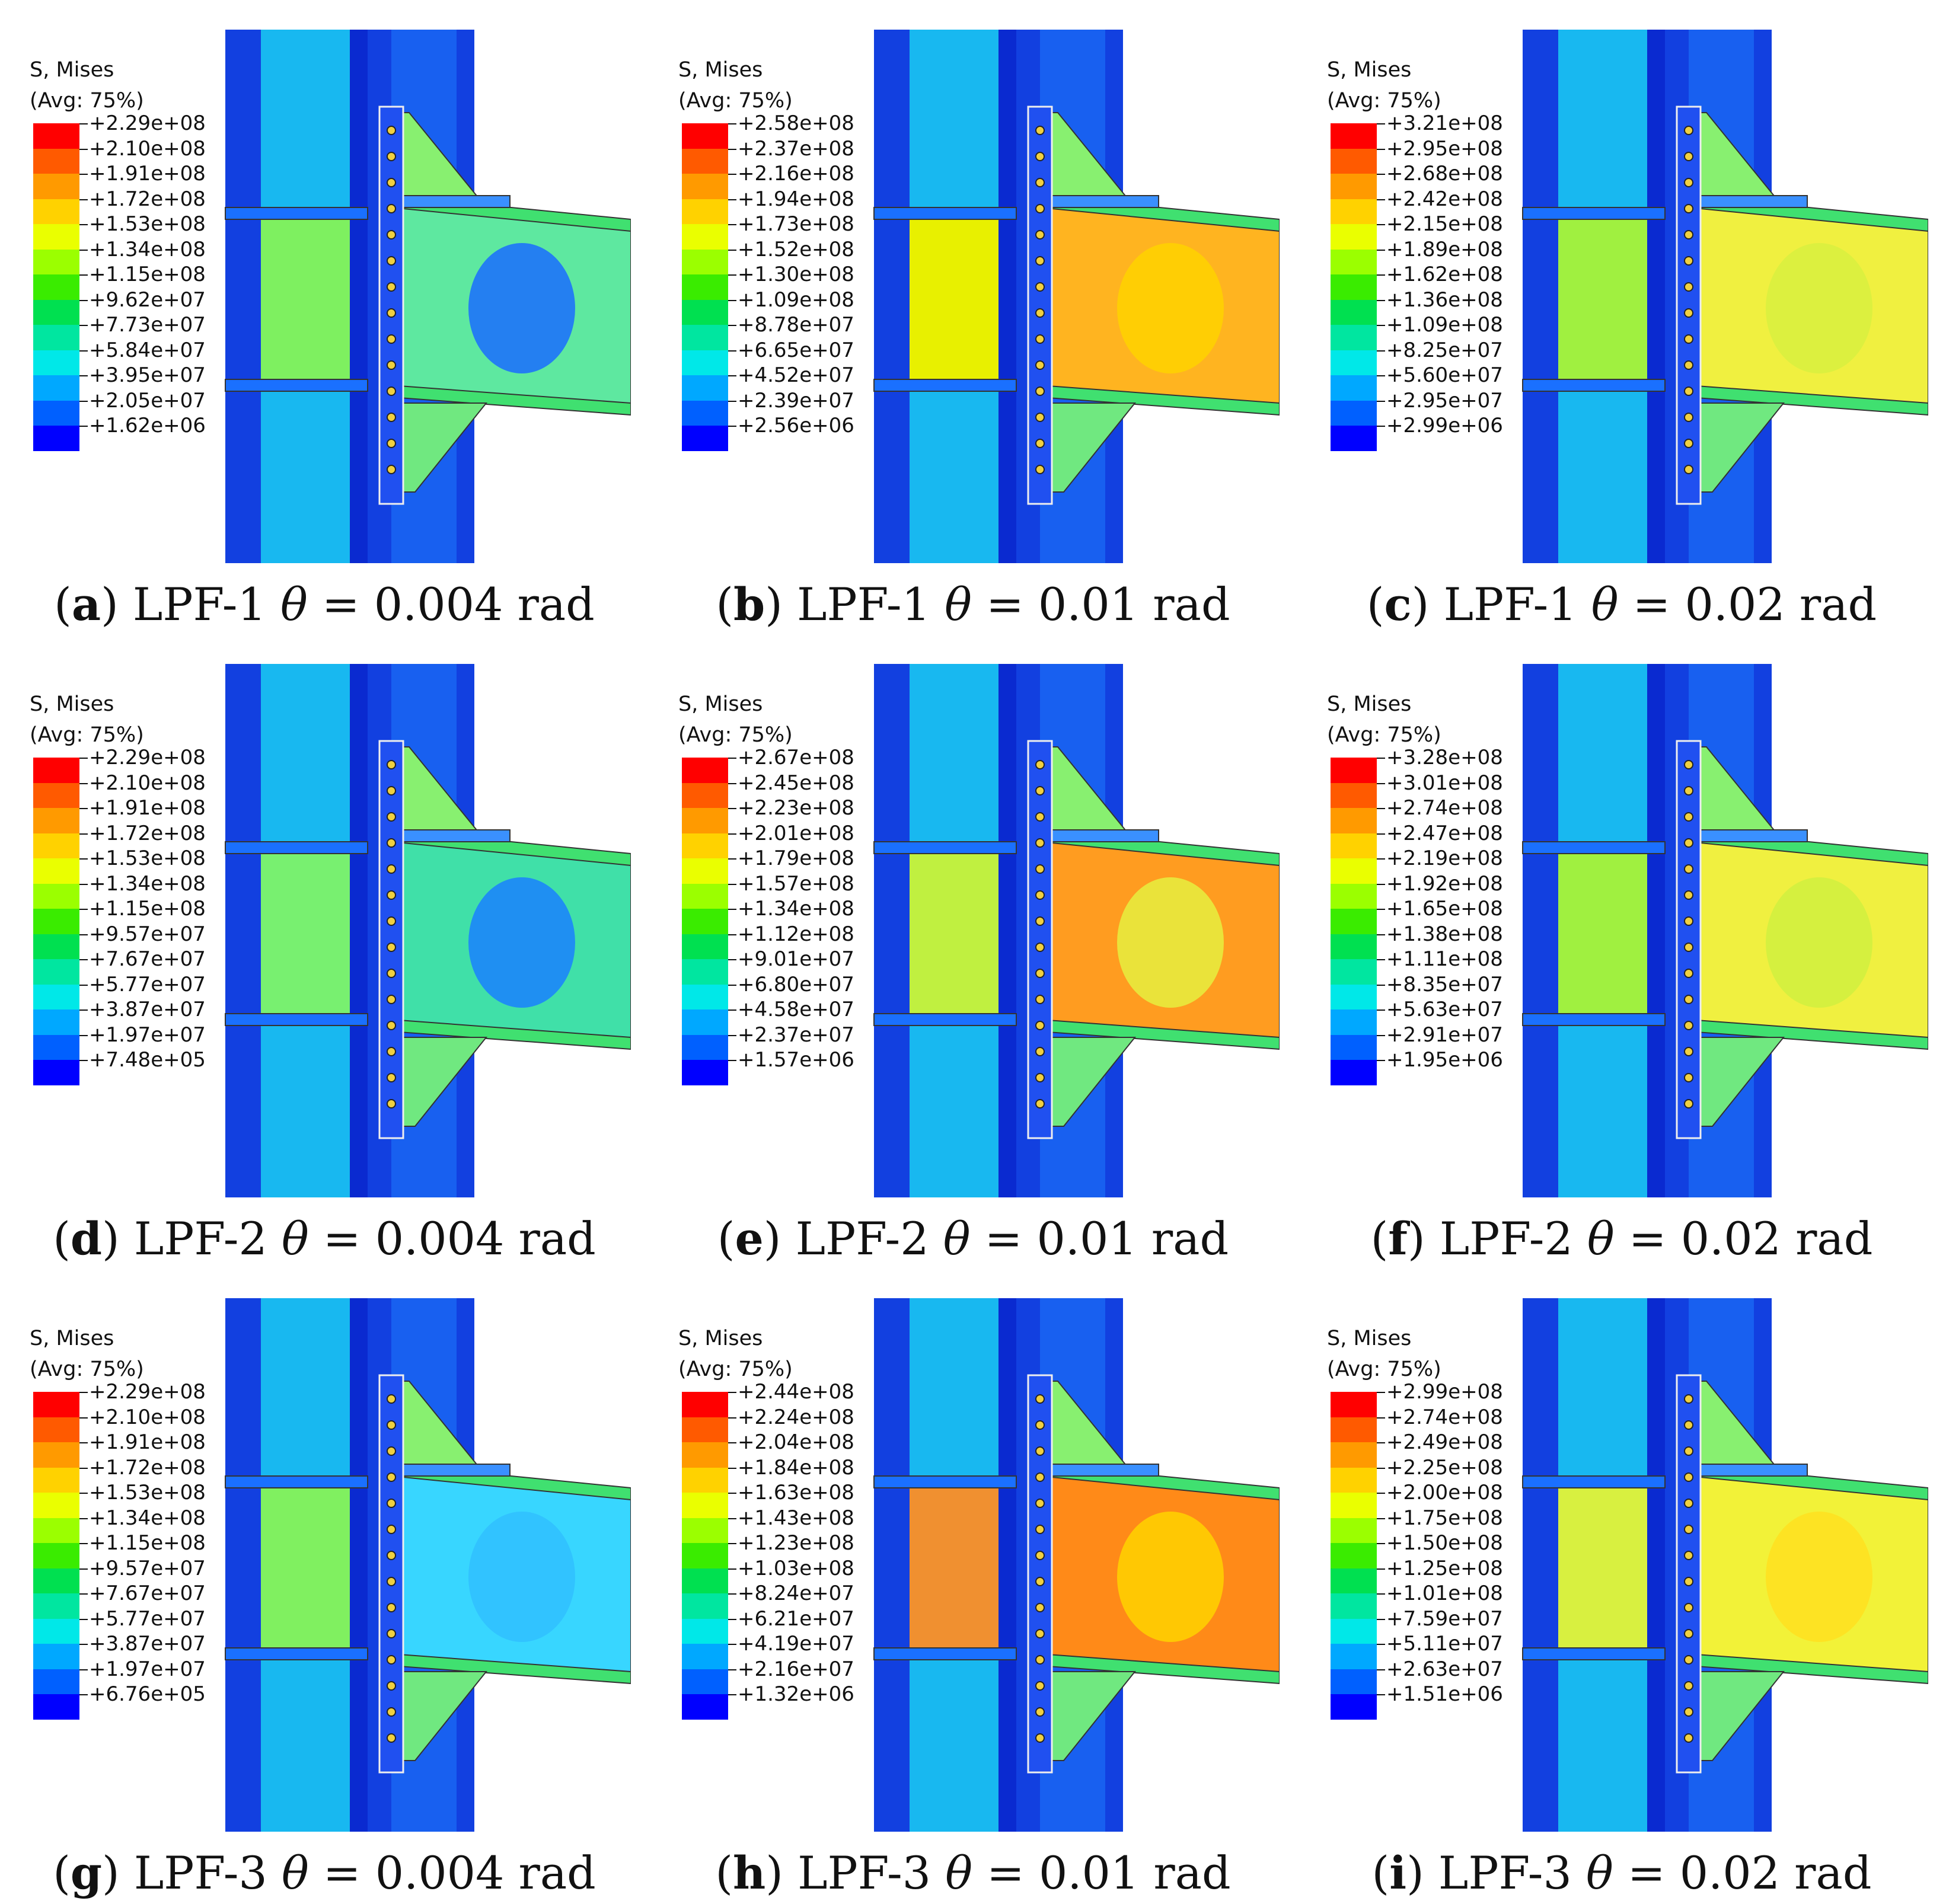 This screenshot has height=1904, width=1946. Describe the element at coordinates (1444, 1518) in the screenshot. I see `legend-value: +1.75e+08` at that location.